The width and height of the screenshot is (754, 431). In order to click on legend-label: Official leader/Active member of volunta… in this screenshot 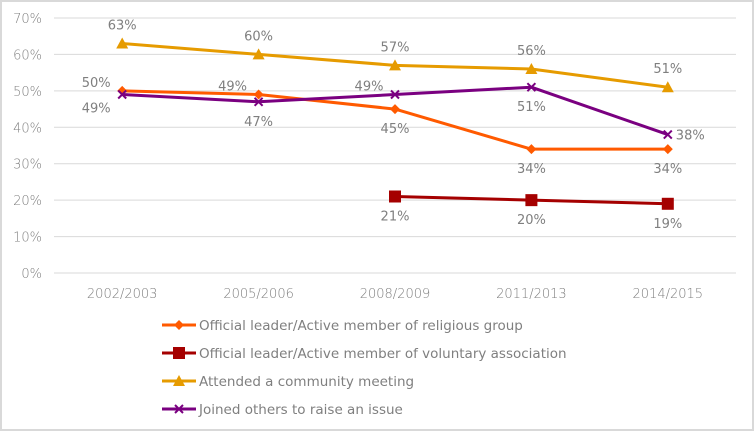, I will do `click(383, 354)`.